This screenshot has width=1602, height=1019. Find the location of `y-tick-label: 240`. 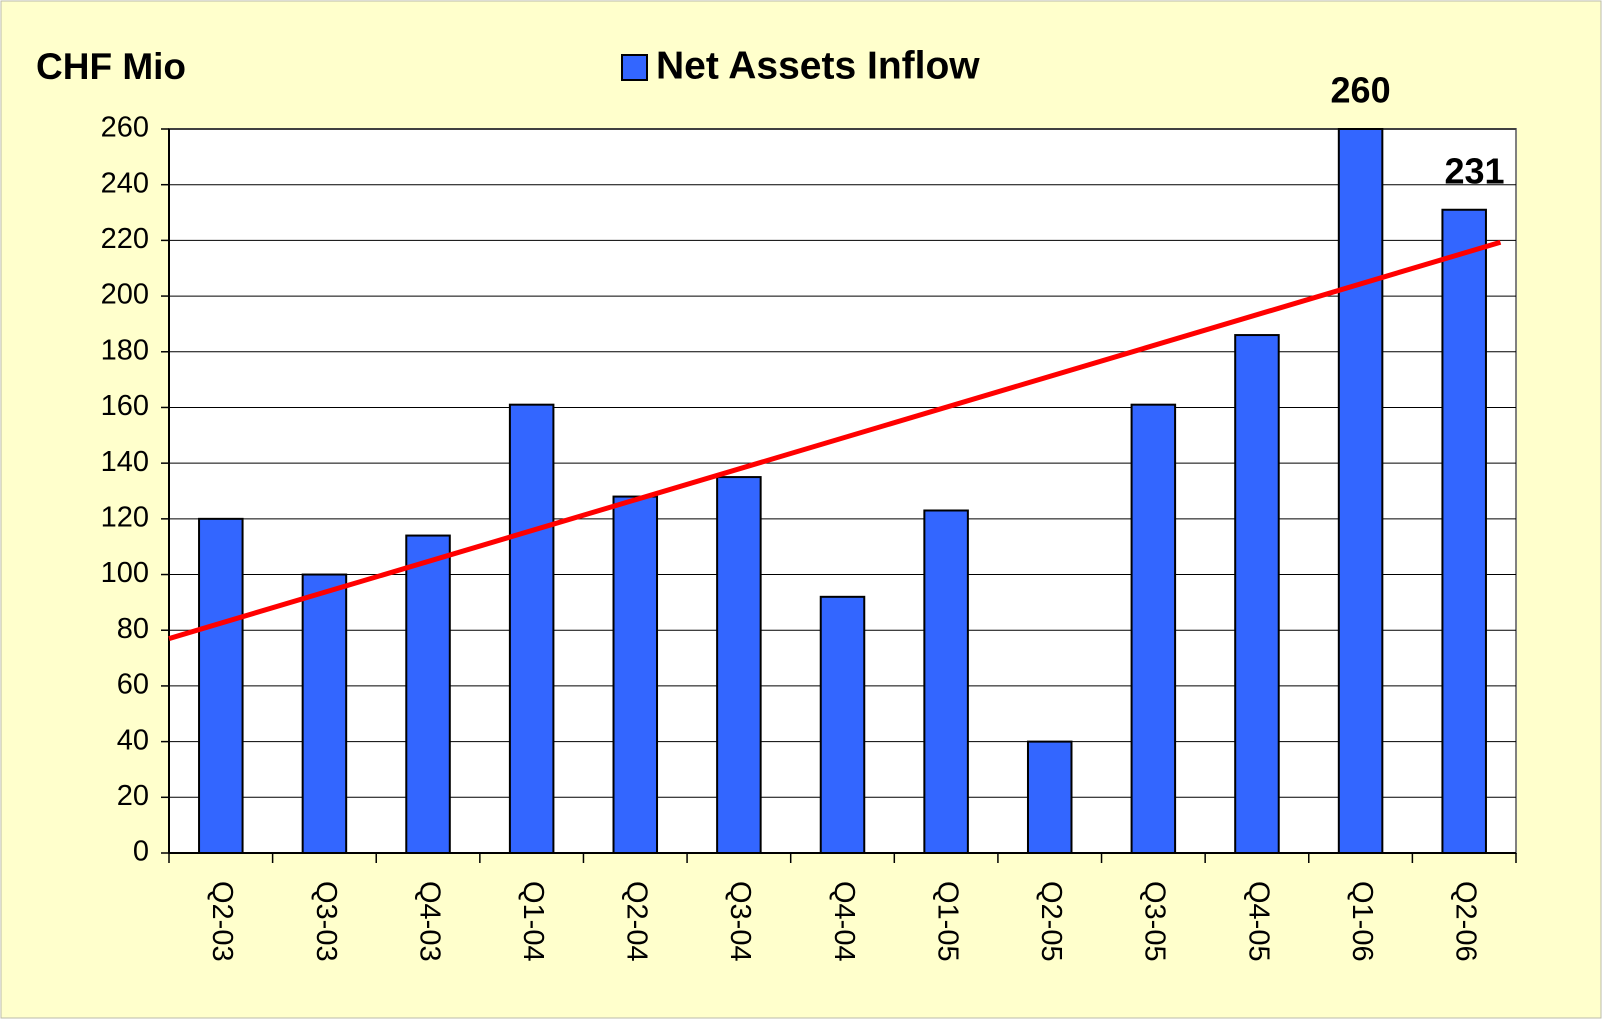

y-tick-label: 240 is located at coordinates (125, 183).